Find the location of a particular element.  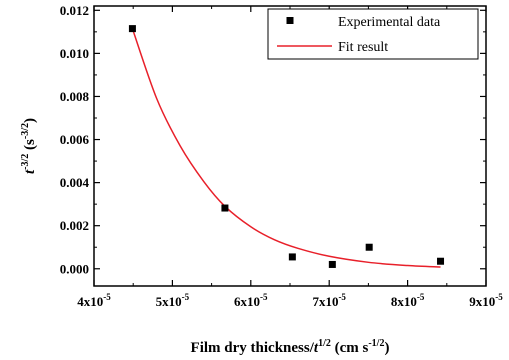

x-axis-title-t: t is located at coordinates (316, 348).